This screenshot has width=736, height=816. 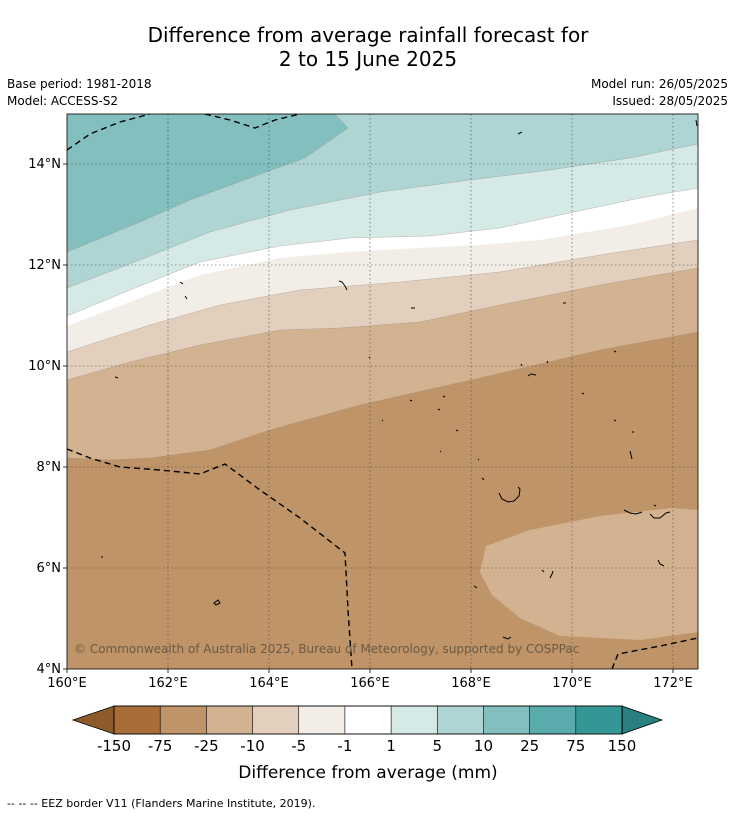 What do you see at coordinates (269, 683) in the screenshot?
I see `lon-tick-label: 164°E` at bounding box center [269, 683].